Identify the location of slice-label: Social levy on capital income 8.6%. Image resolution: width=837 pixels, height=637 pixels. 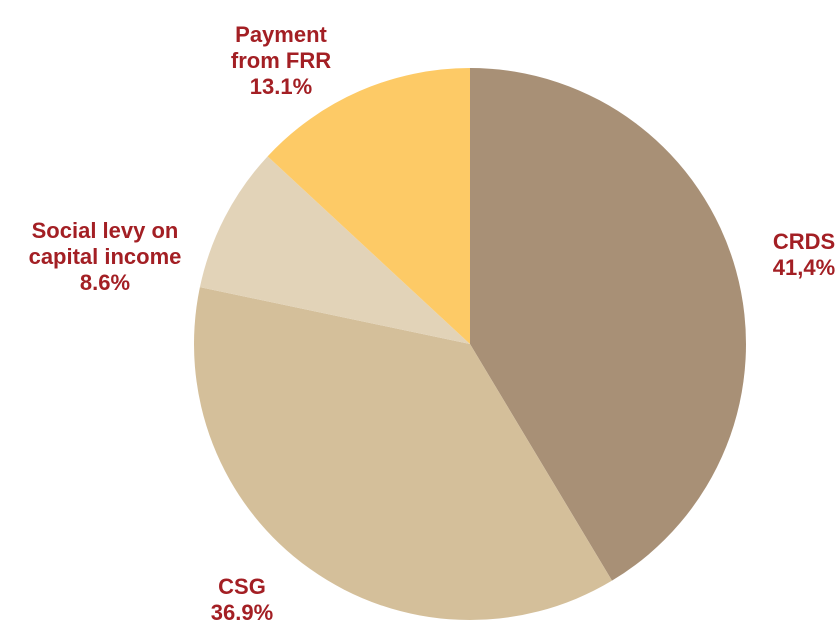
(105, 257).